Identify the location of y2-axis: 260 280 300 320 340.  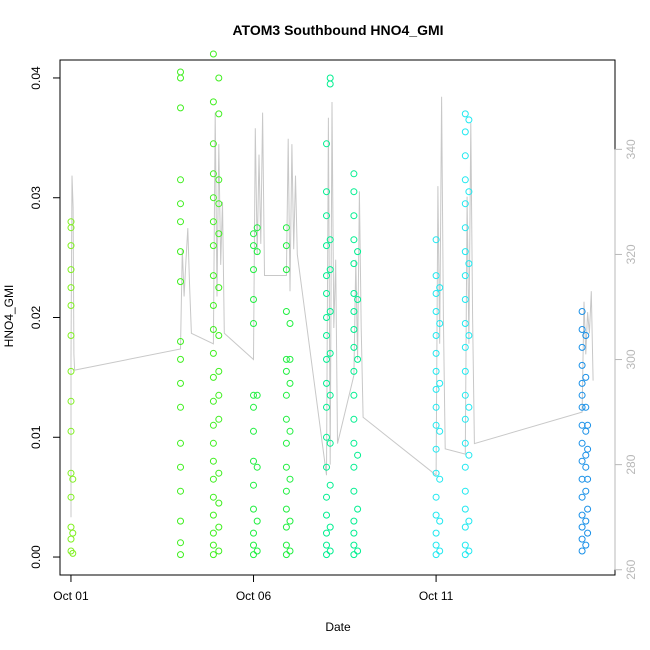
(626, 359).